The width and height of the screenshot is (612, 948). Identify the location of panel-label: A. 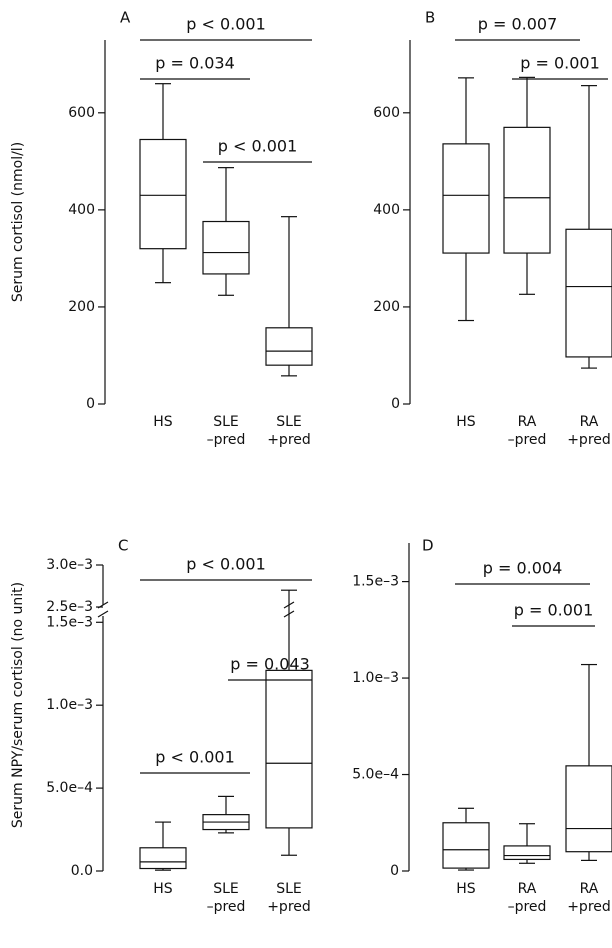
(125, 18).